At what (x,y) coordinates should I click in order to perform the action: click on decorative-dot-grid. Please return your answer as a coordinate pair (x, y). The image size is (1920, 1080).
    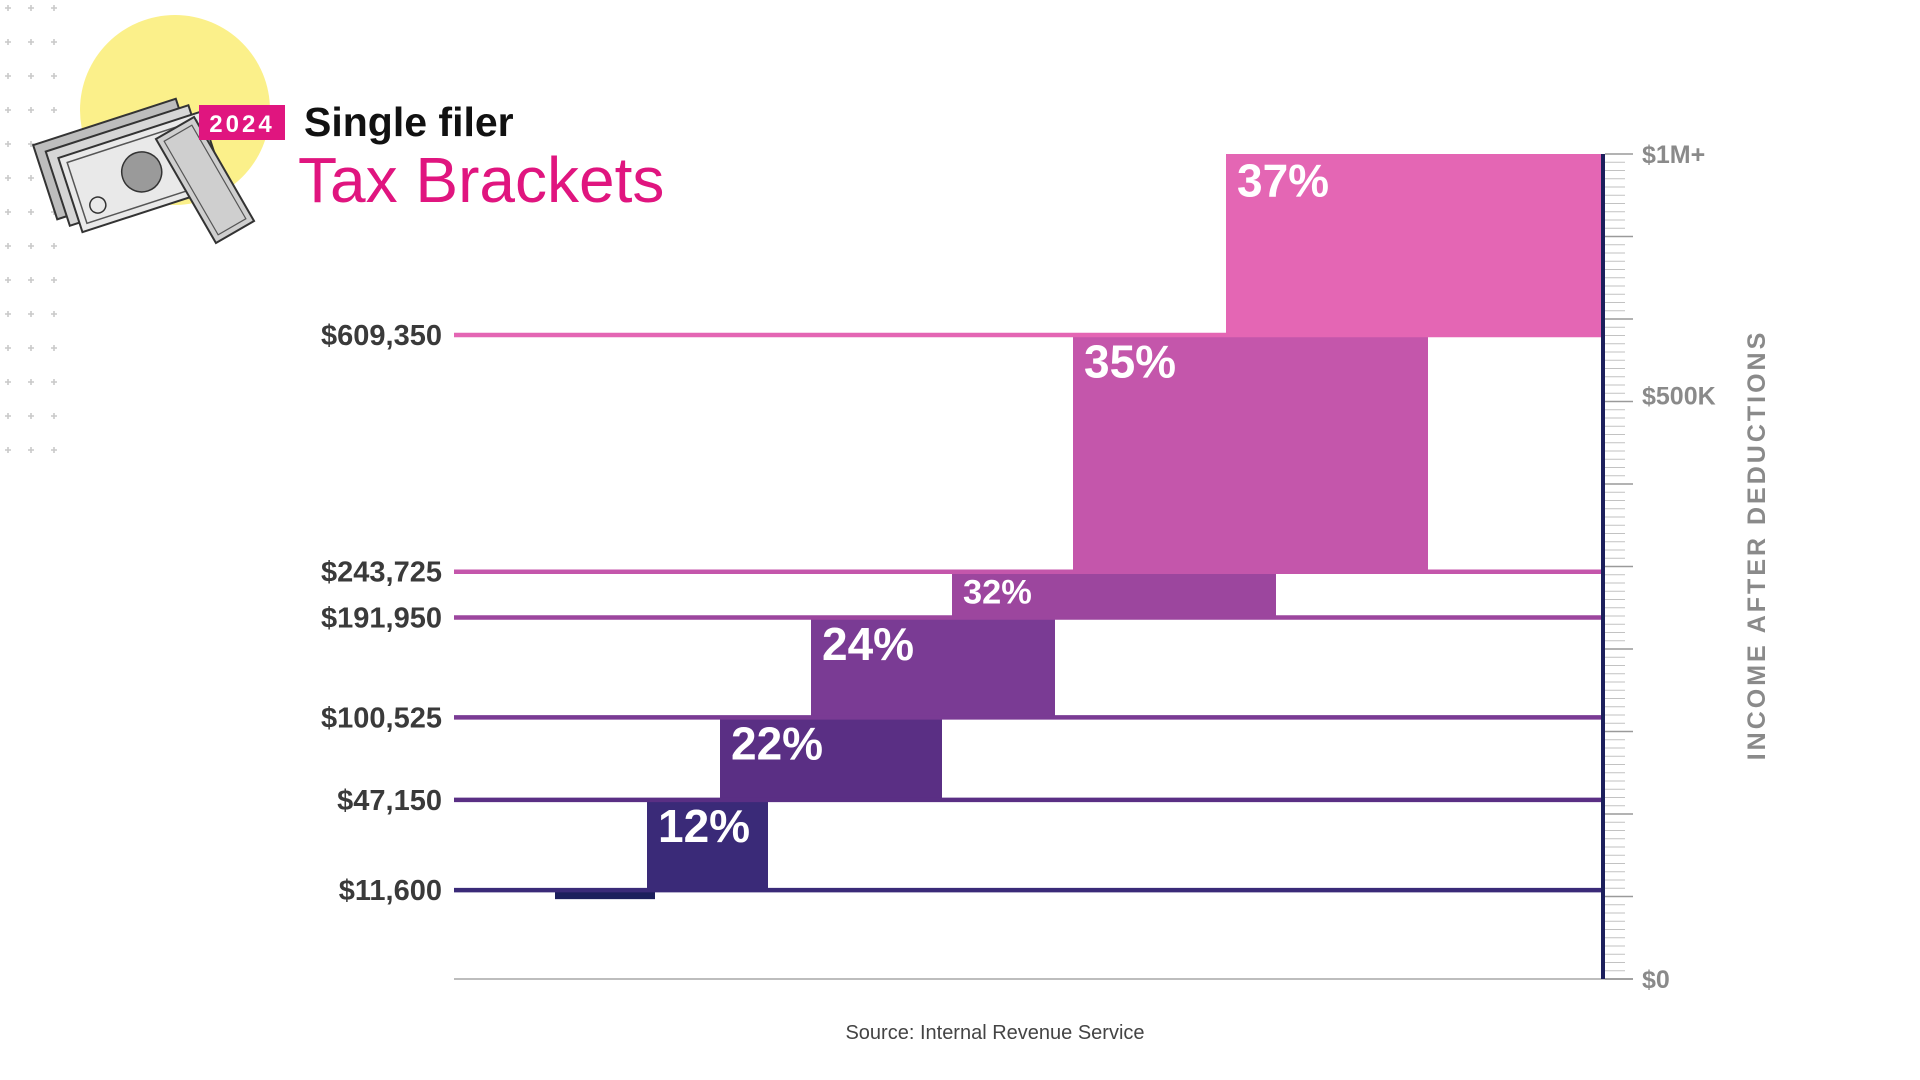
    Looking at the image, I should click on (31, 229).